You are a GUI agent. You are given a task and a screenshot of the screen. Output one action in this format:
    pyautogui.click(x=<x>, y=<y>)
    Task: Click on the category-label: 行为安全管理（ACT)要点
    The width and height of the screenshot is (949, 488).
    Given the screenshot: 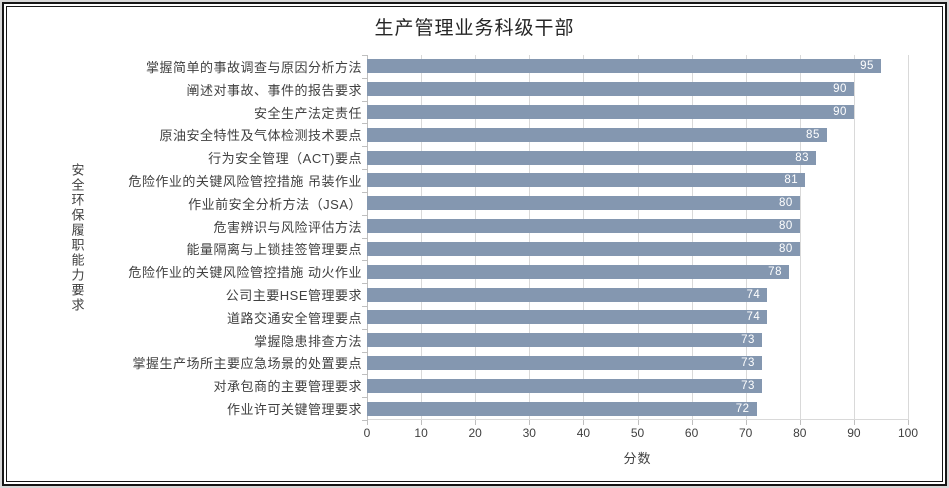 What is the action you would take?
    pyautogui.click(x=285, y=159)
    